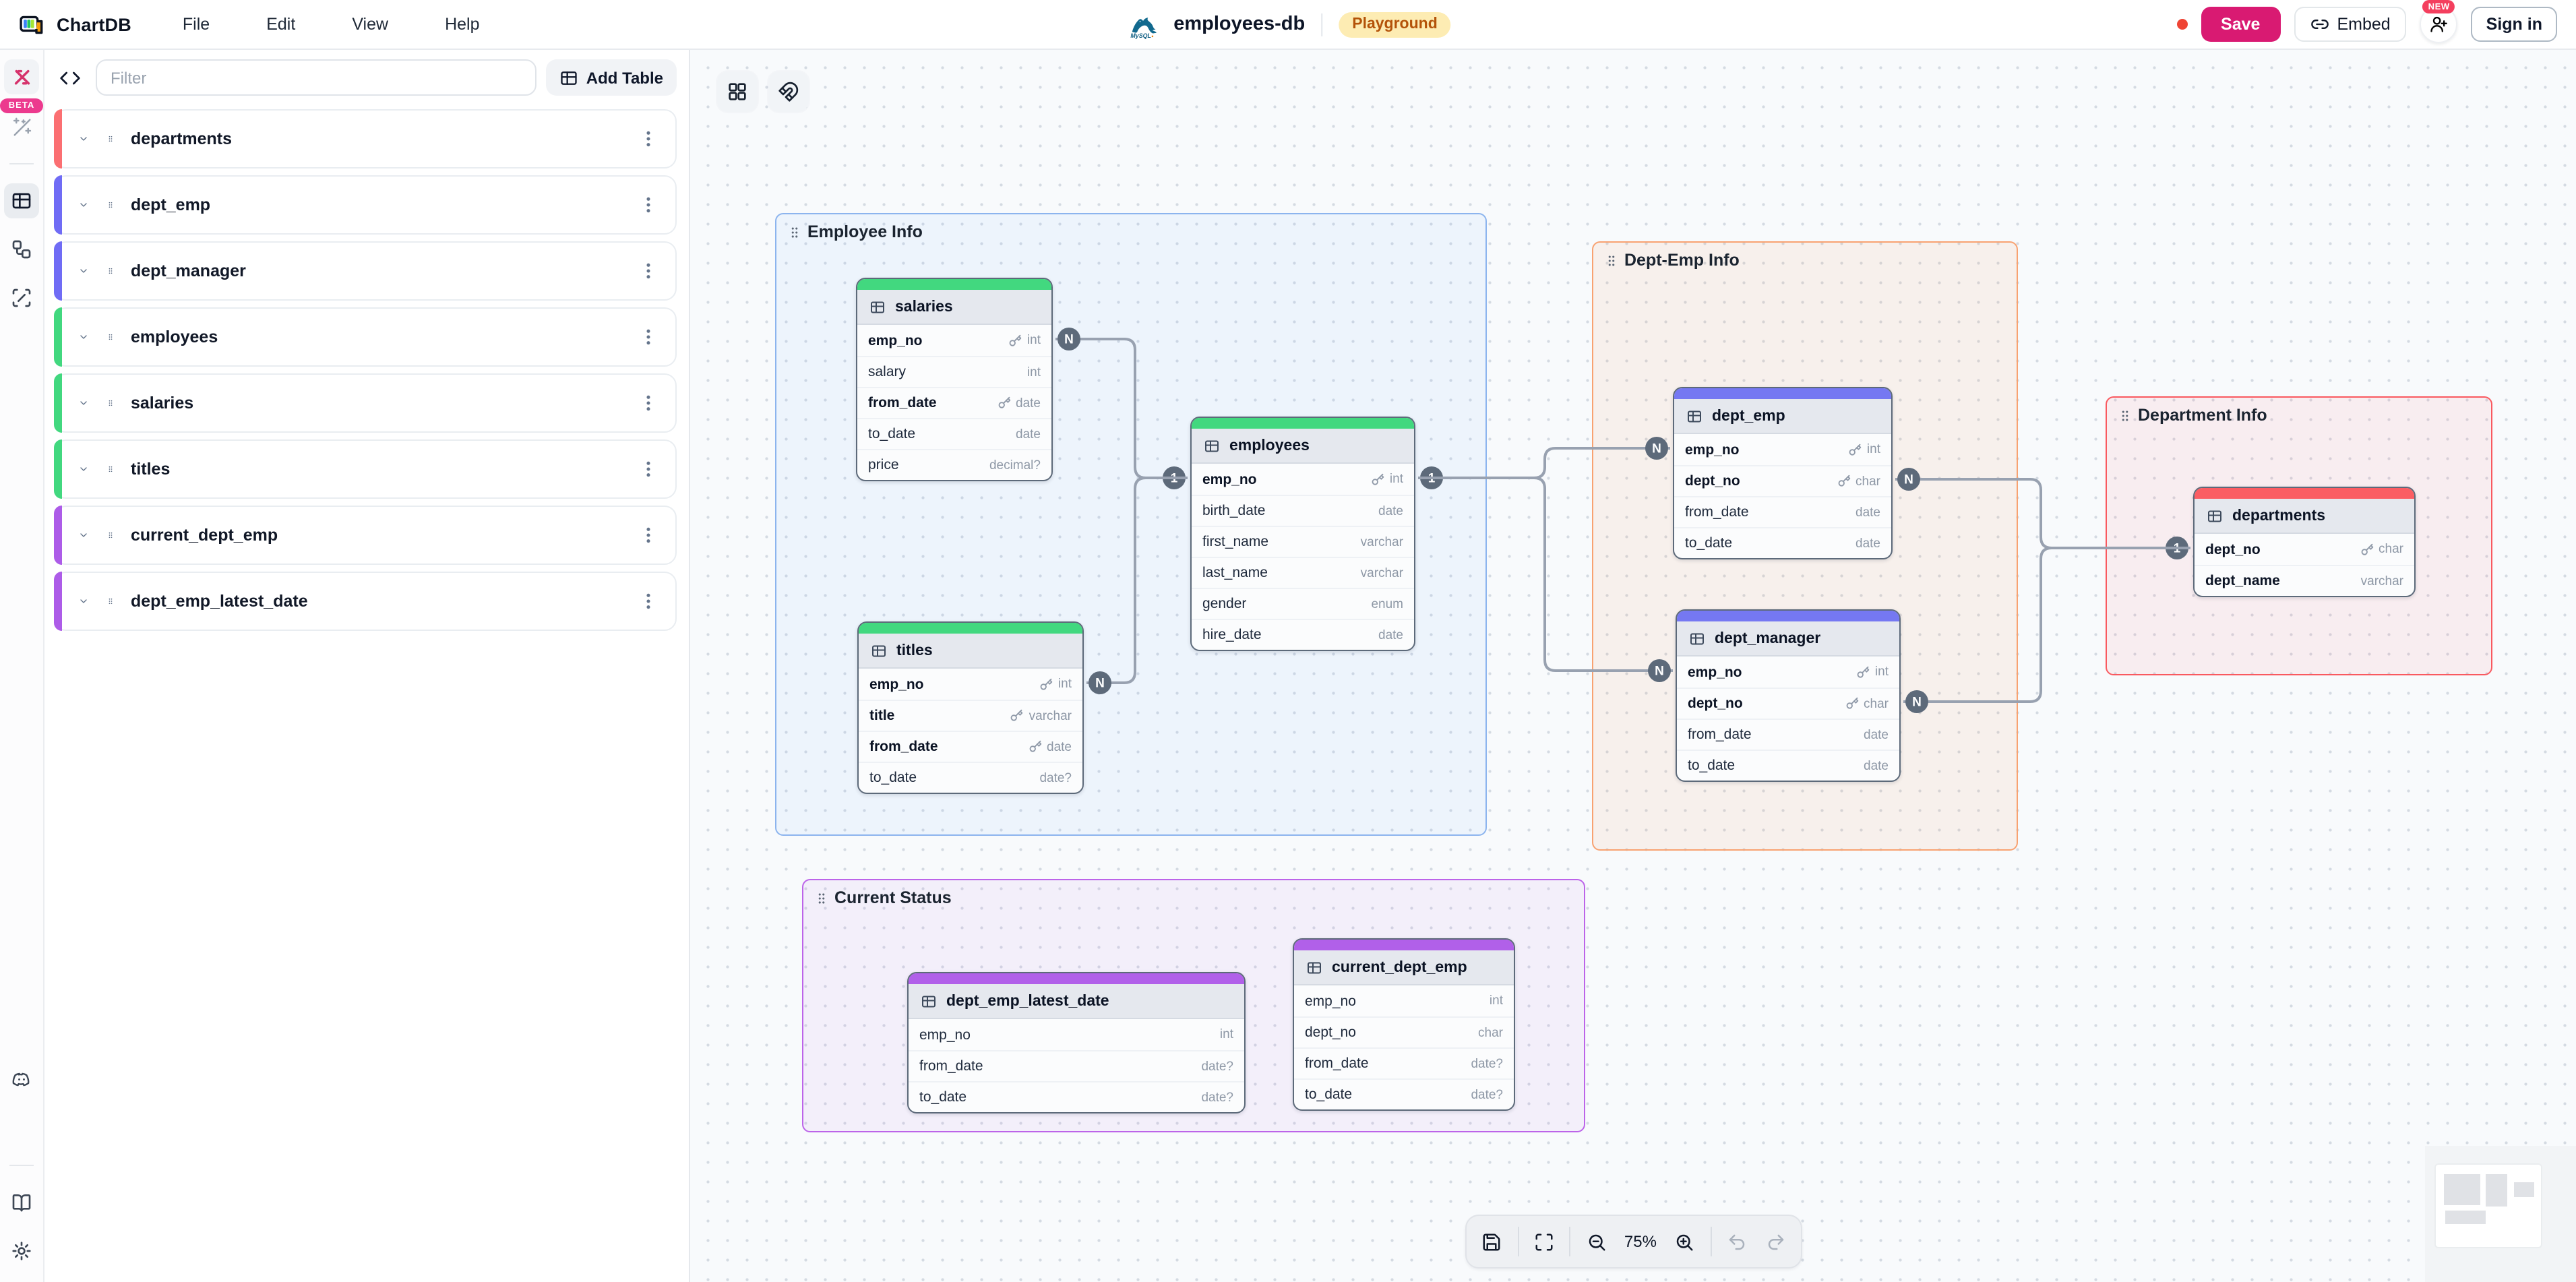 This screenshot has width=2576, height=1282. I want to click on settings-button, so click(22, 1251).